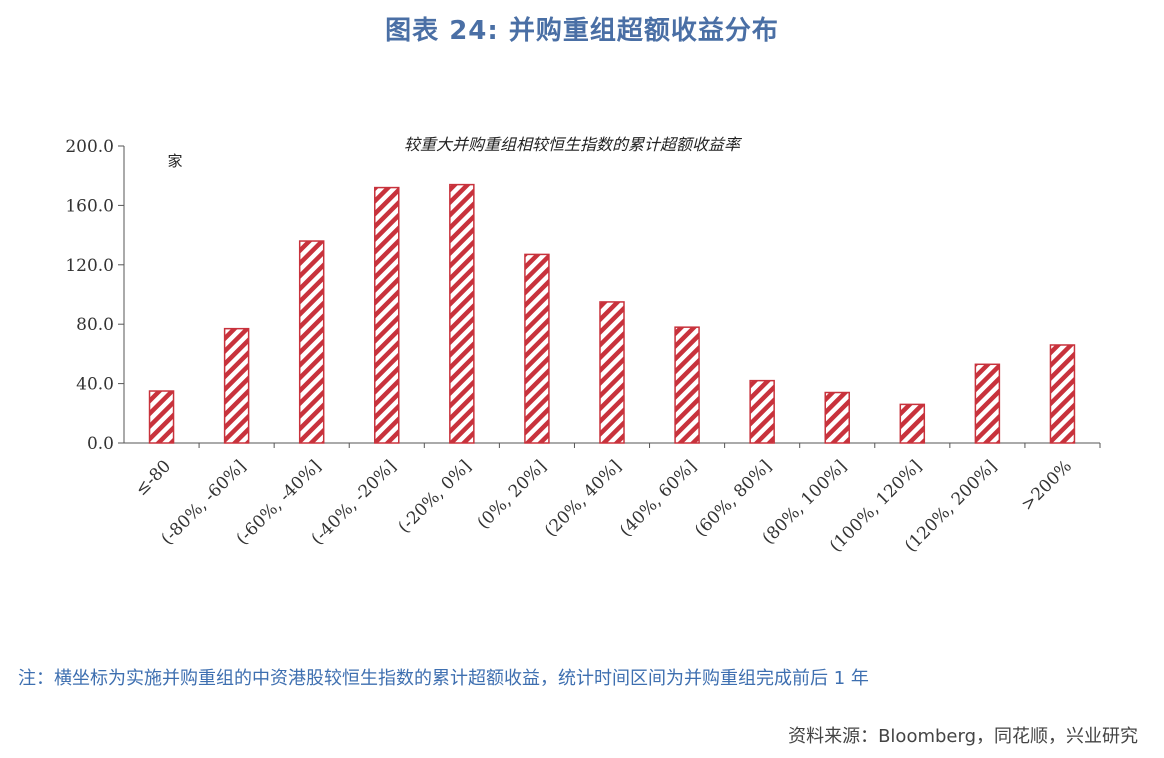  Describe the element at coordinates (658, 498) in the screenshot. I see `x-category-label: (40%, 60%]` at that location.